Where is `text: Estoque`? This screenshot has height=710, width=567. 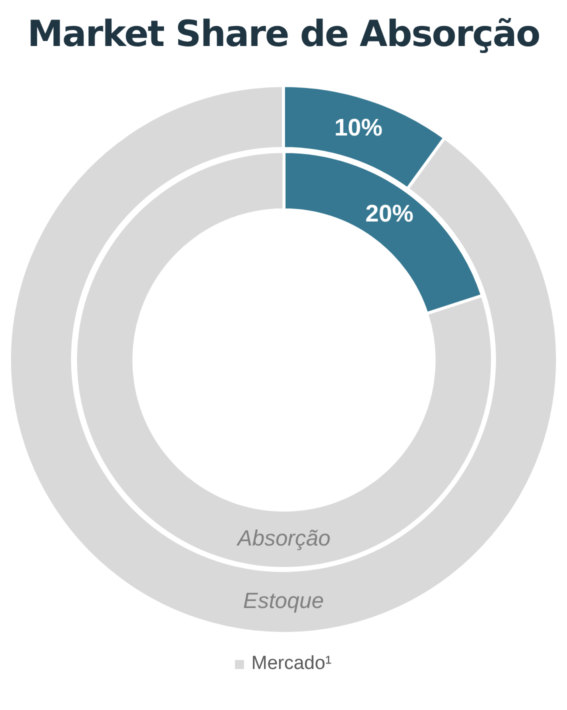 text: Estoque is located at coordinates (283, 601).